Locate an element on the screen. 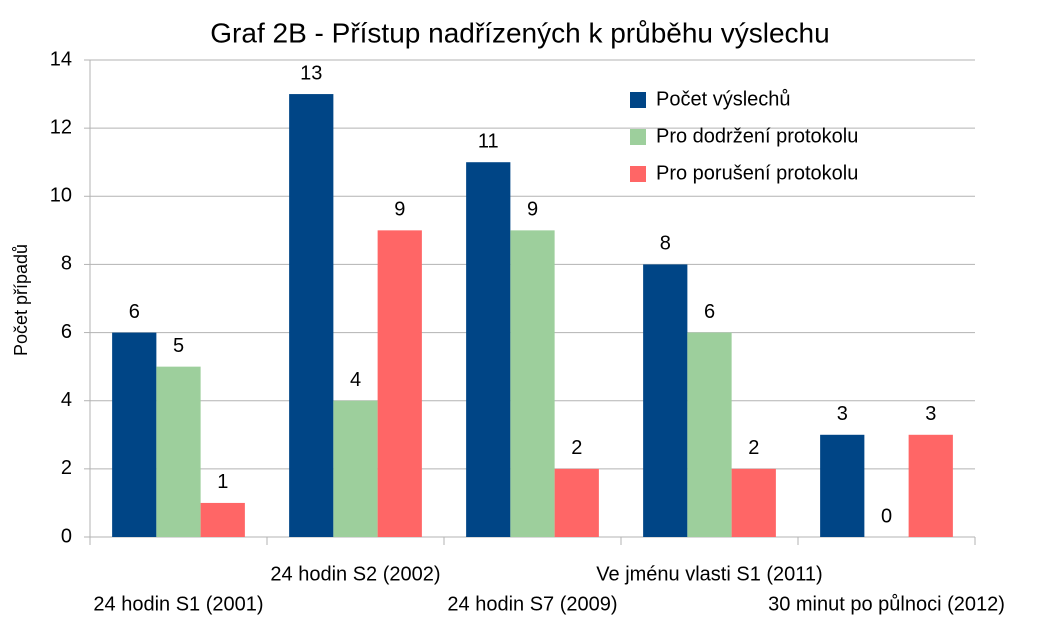 The height and width of the screenshot is (618, 1045). x-tick-label: 30 minut po půlnoci (2012) is located at coordinates (886, 604).